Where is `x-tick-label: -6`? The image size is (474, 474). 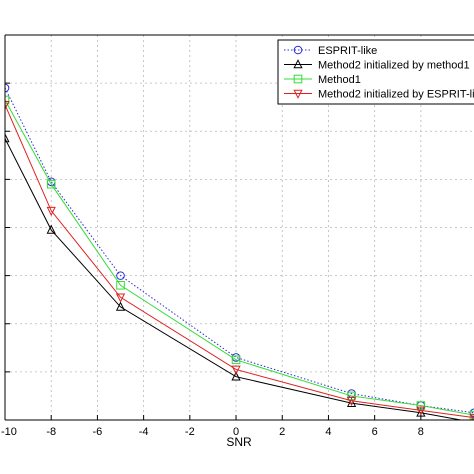 x-tick-label: -6 is located at coordinates (98, 432).